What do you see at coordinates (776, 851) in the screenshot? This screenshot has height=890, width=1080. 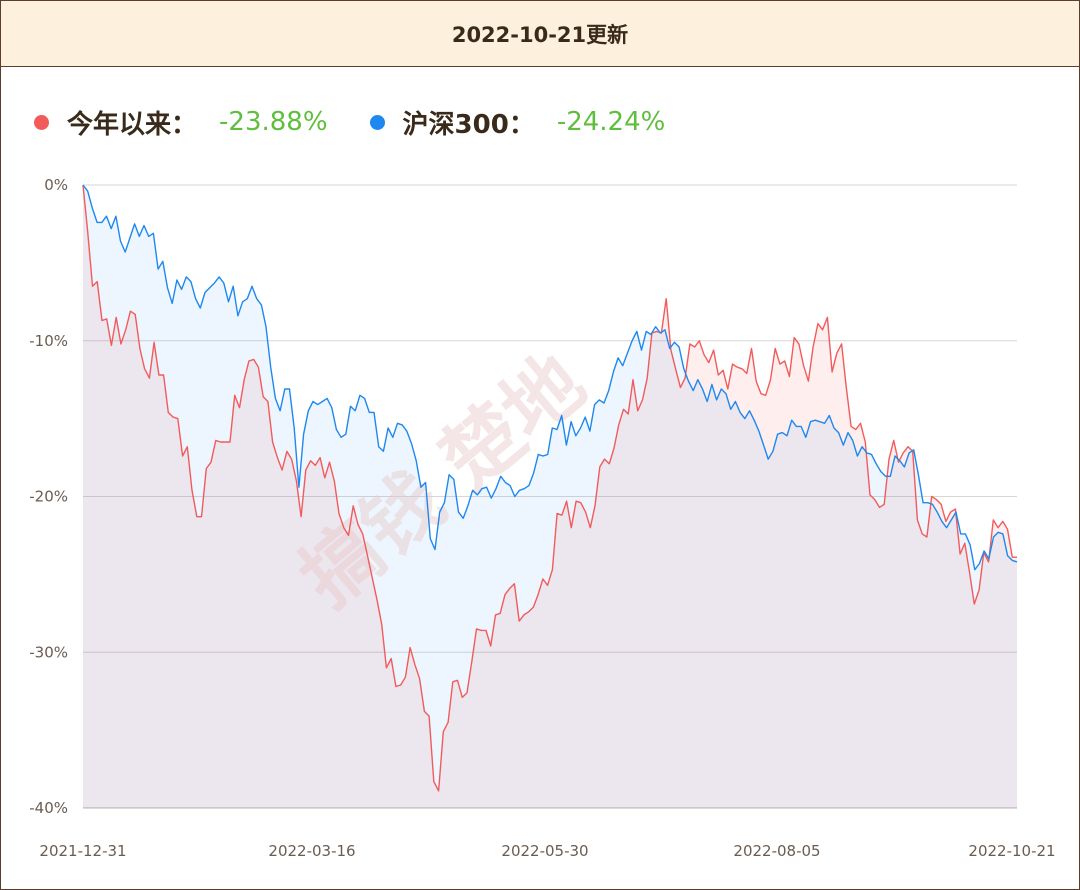 I see `x-tick-label: 2022-08-05` at bounding box center [776, 851].